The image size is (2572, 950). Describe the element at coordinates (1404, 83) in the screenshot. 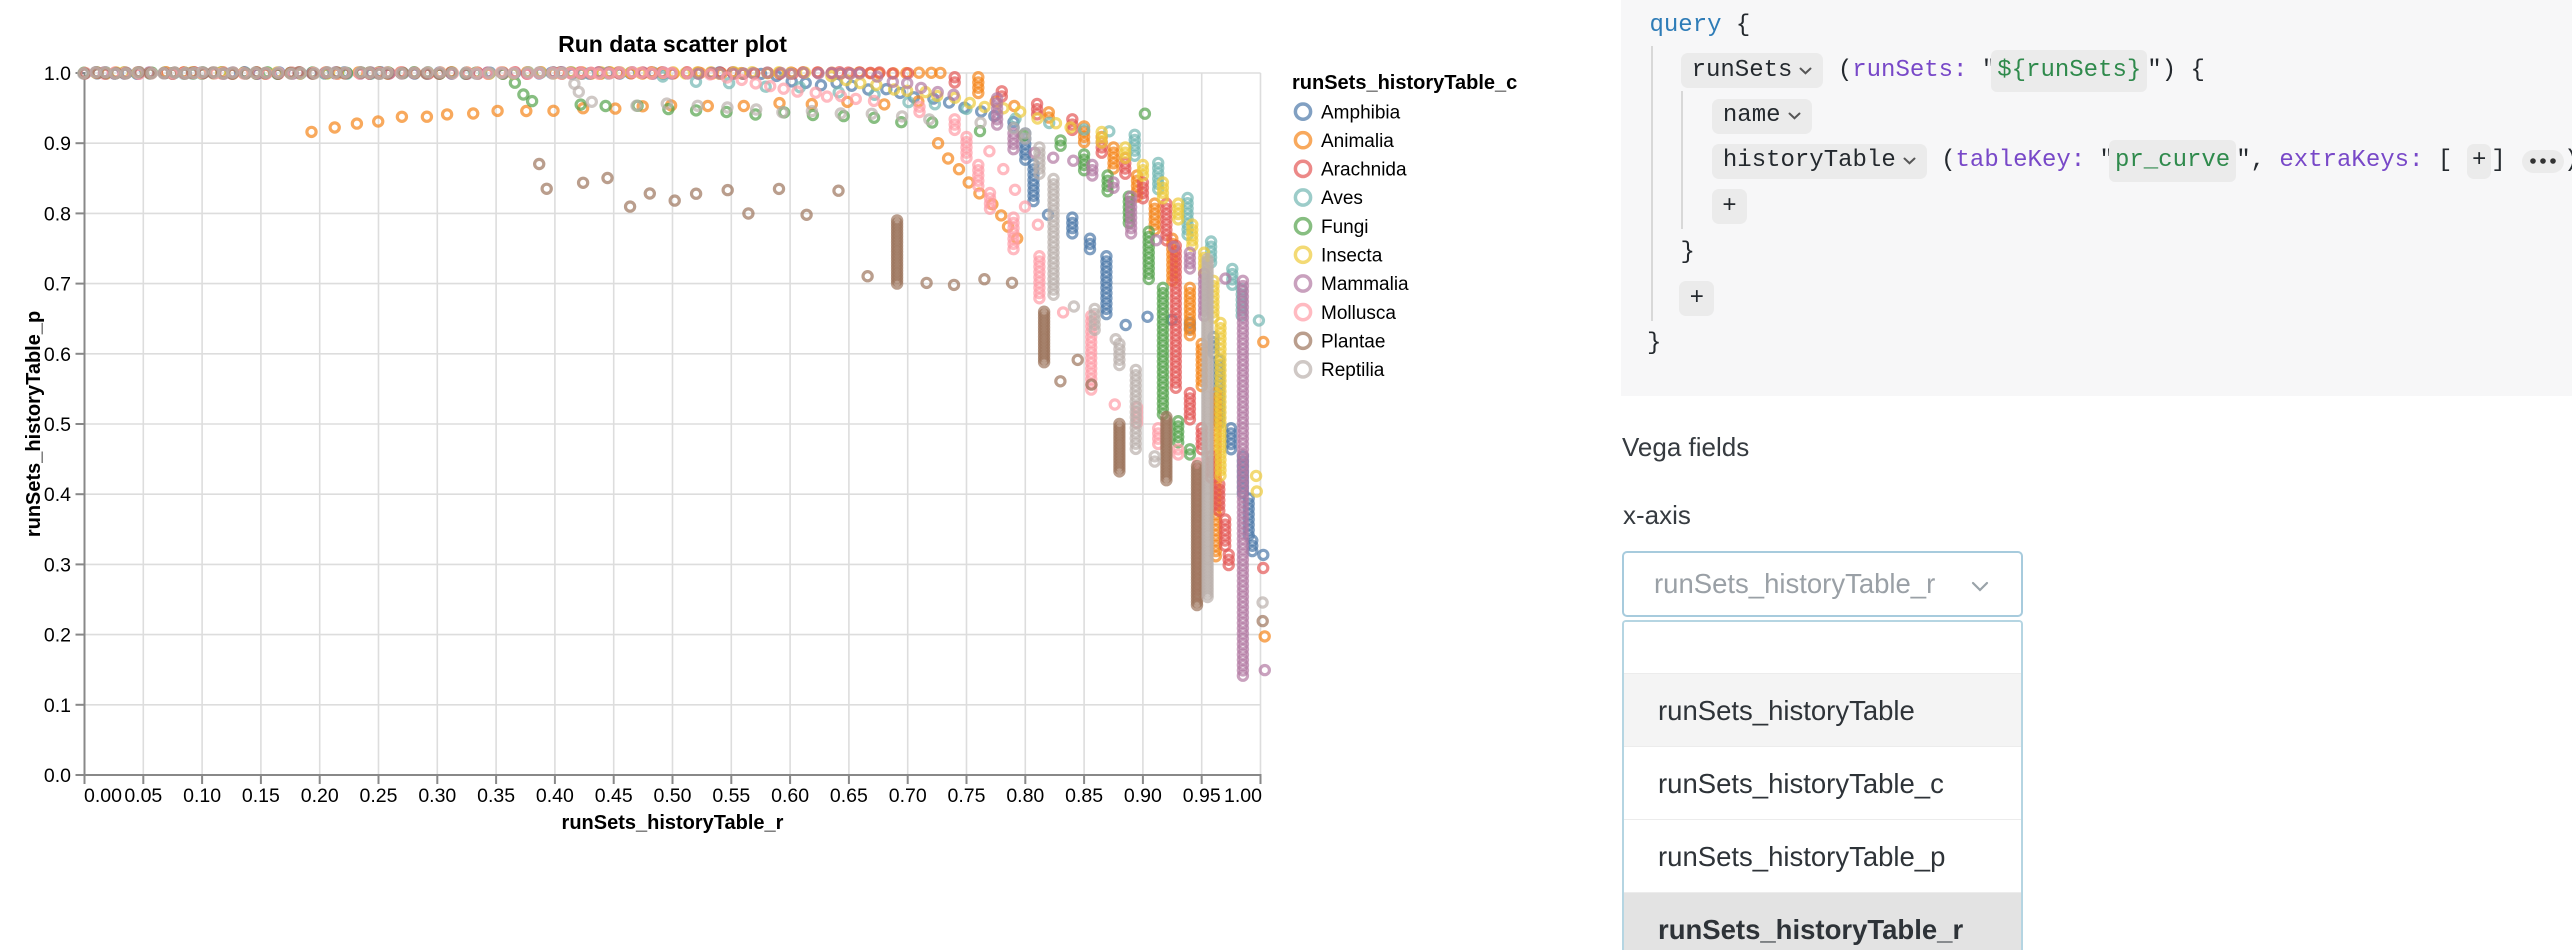

I see `svg-text: runSets_historyTable_c` at that location.